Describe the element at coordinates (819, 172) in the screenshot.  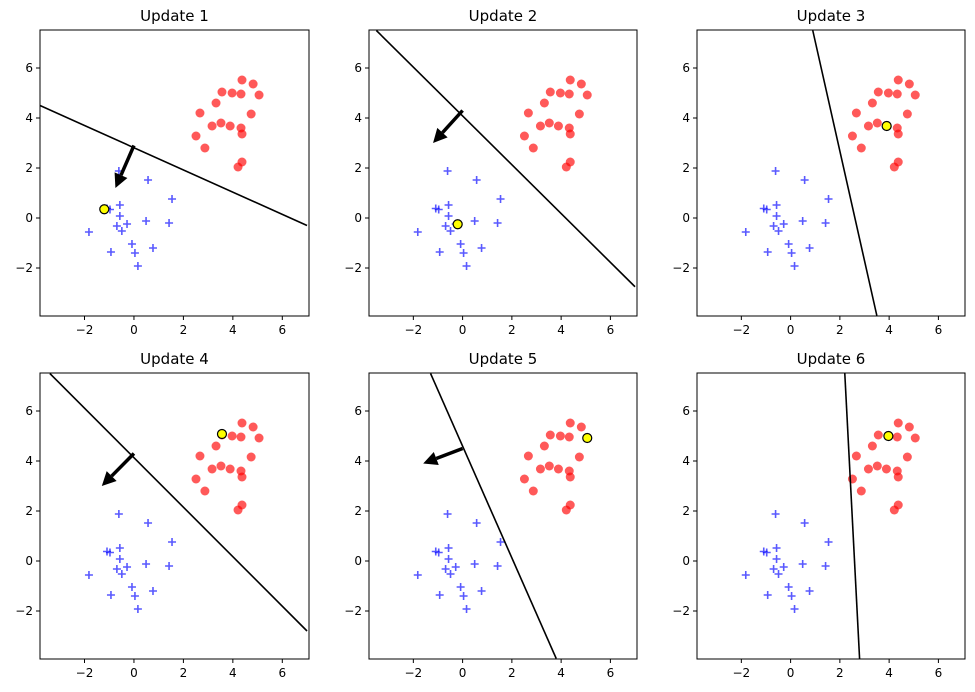
I see `subplot-3: Update 3 −2 0 2 4 6 −2 0 2 4 6` at that location.